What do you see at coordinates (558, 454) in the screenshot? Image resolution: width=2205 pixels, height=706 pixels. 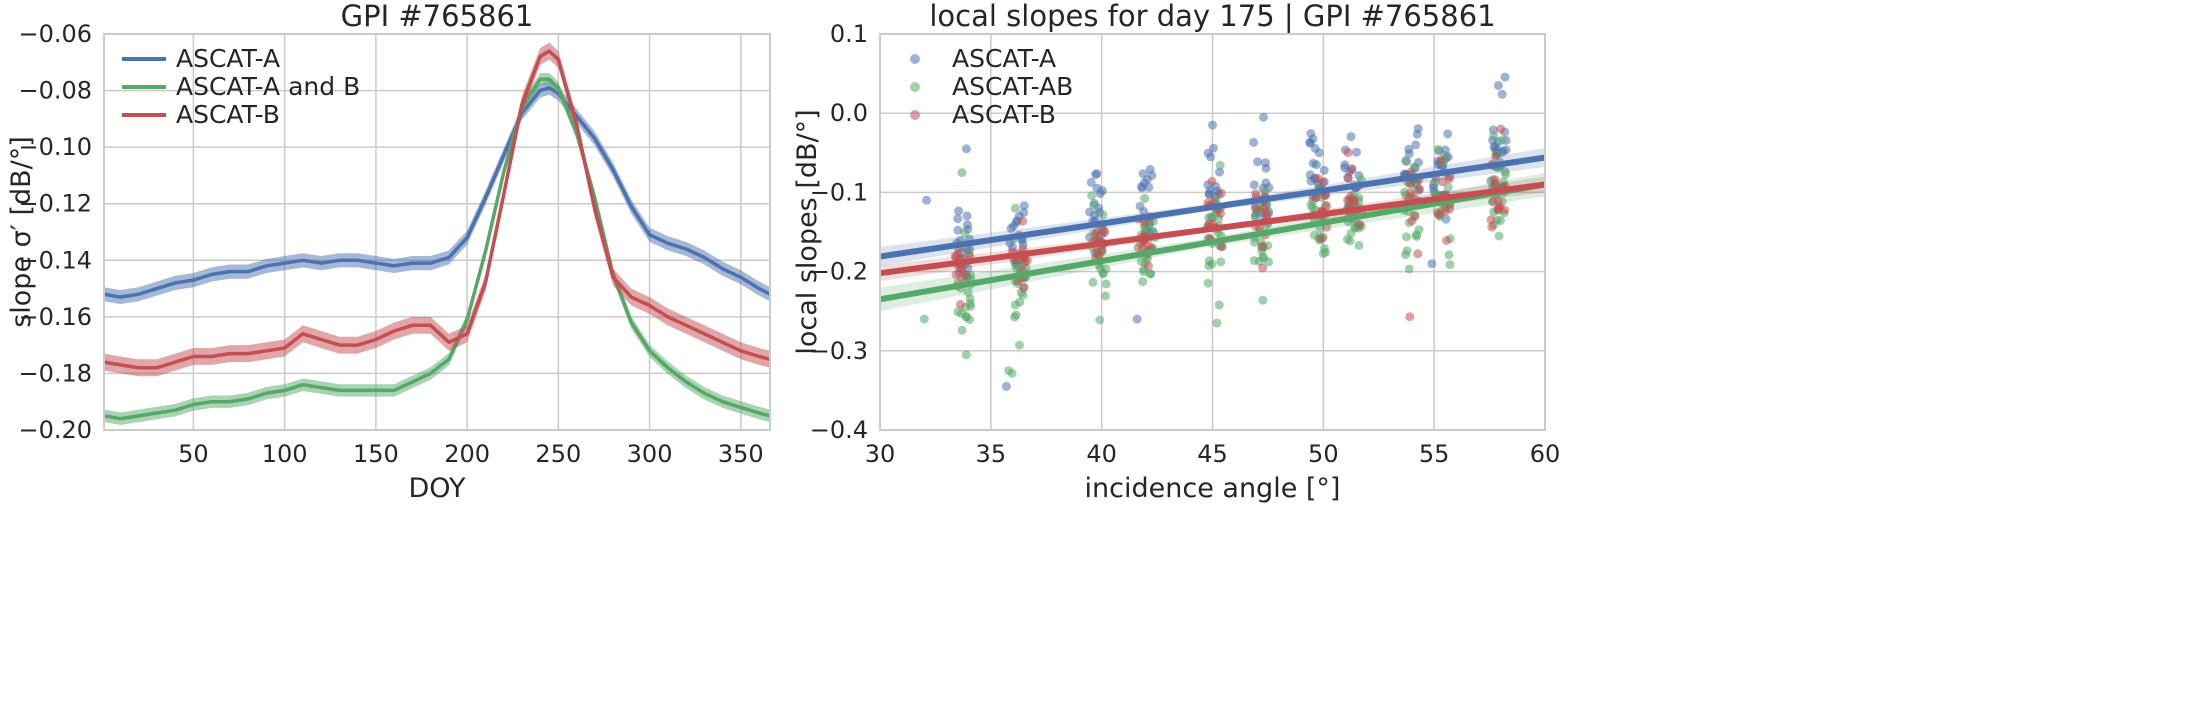 I see `x-tick-label: 250` at bounding box center [558, 454].